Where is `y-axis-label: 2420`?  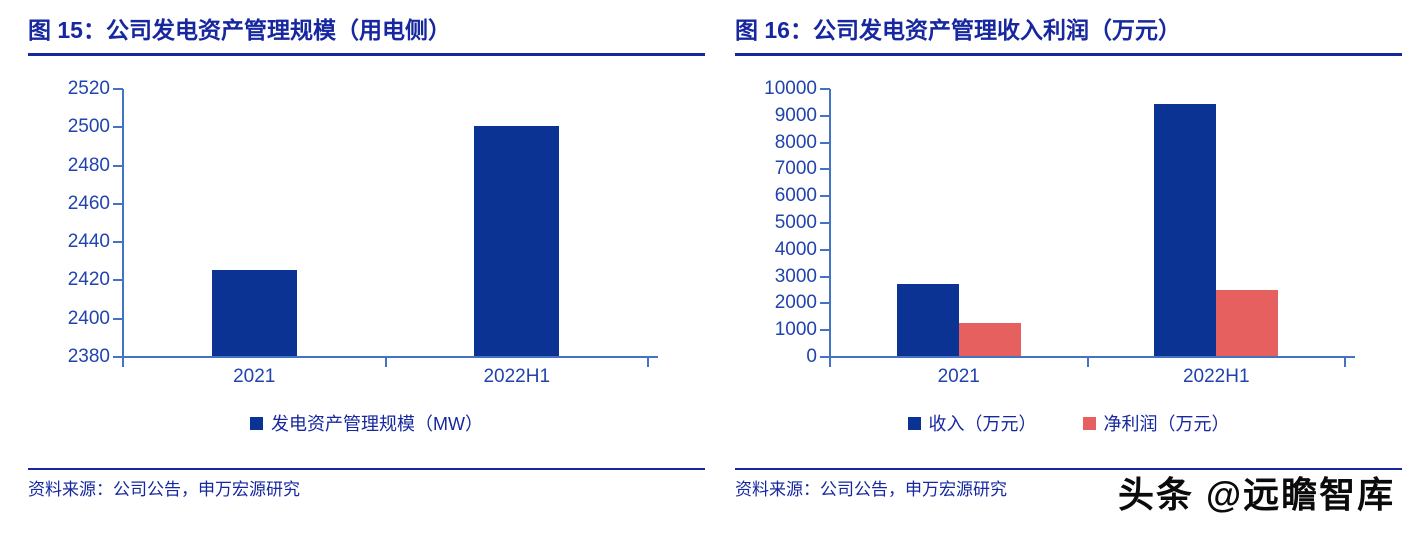
y-axis-label: 2420 is located at coordinates (88, 280).